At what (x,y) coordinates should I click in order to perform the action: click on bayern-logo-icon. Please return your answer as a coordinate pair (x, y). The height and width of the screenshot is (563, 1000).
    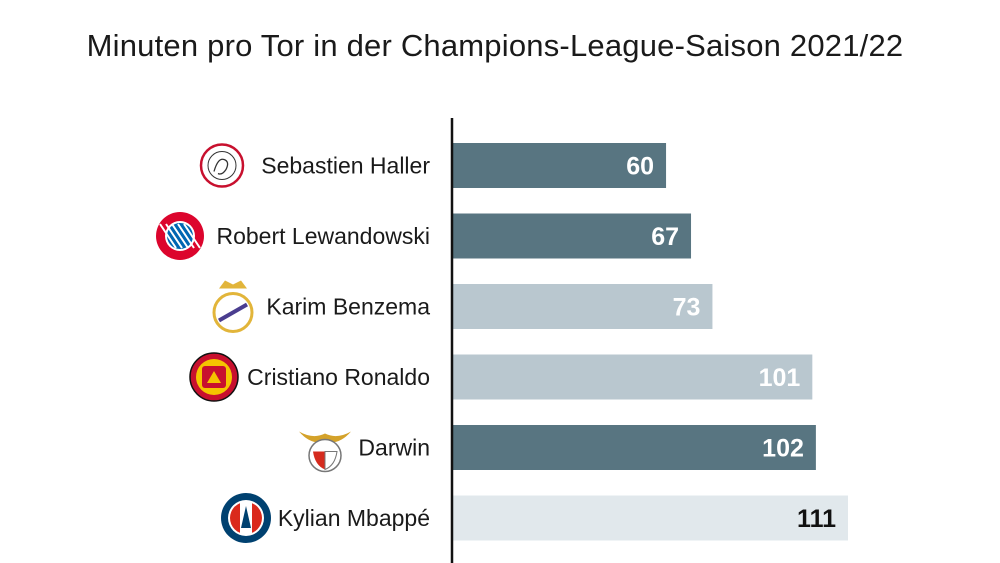
    Looking at the image, I should click on (180, 236).